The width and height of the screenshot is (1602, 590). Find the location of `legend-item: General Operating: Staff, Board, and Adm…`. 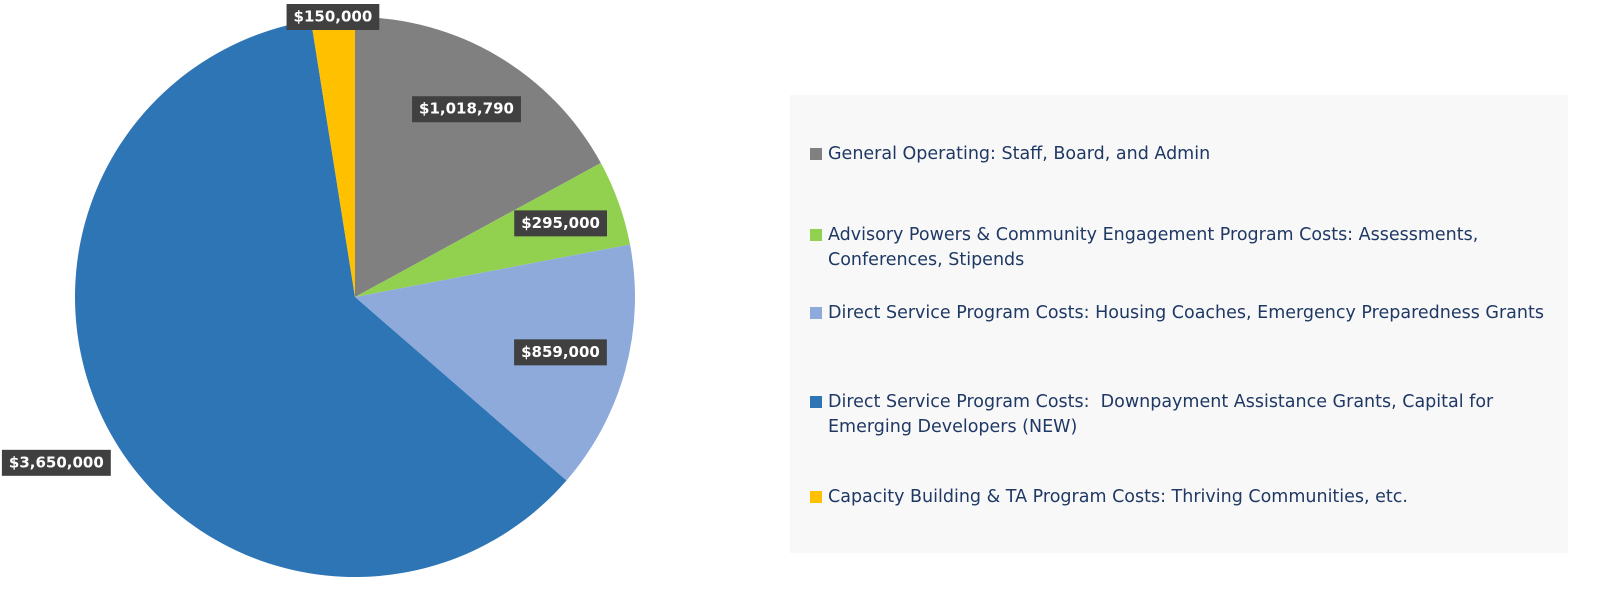

legend-item: General Operating: Staff, Board, and Adm… is located at coordinates (1180, 154).